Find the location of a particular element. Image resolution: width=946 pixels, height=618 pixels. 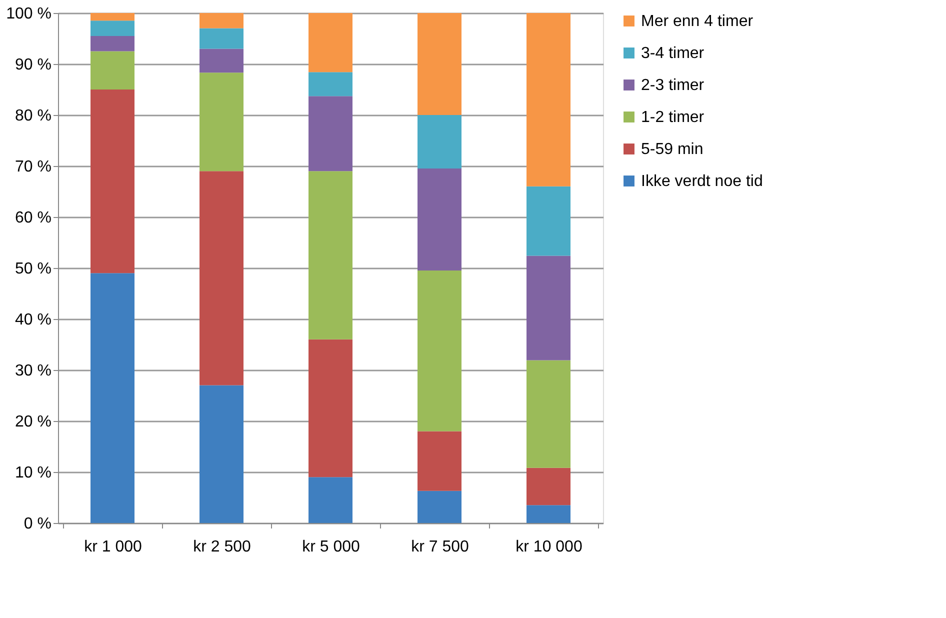

y-tick-label: 30 % is located at coordinates (33, 371).